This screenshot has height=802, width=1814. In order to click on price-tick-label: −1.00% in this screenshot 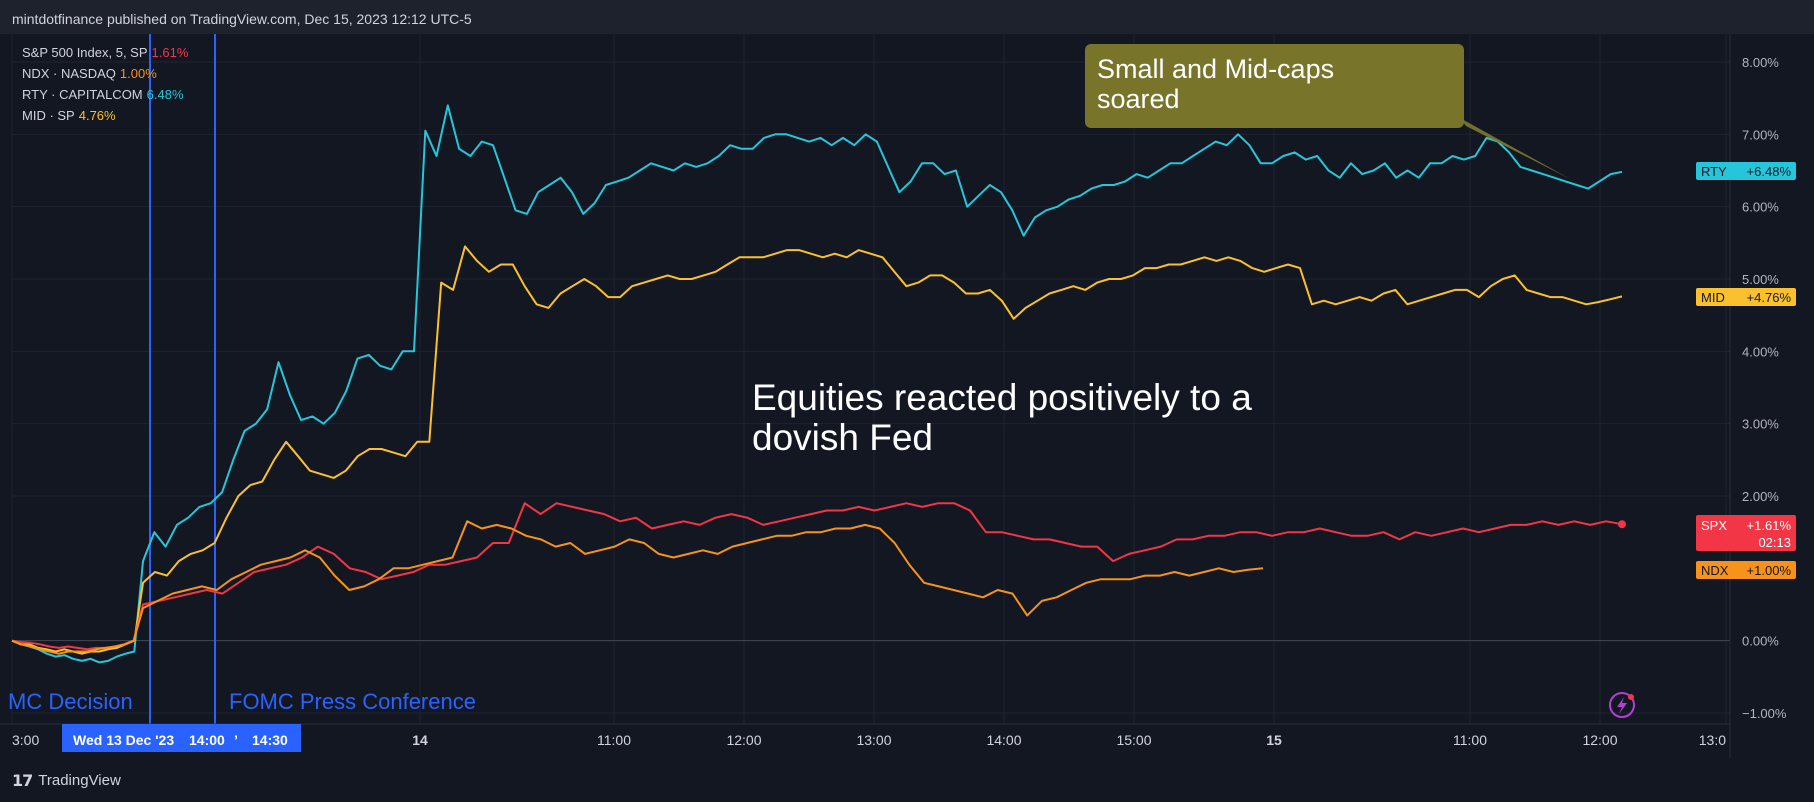, I will do `click(1764, 713)`.